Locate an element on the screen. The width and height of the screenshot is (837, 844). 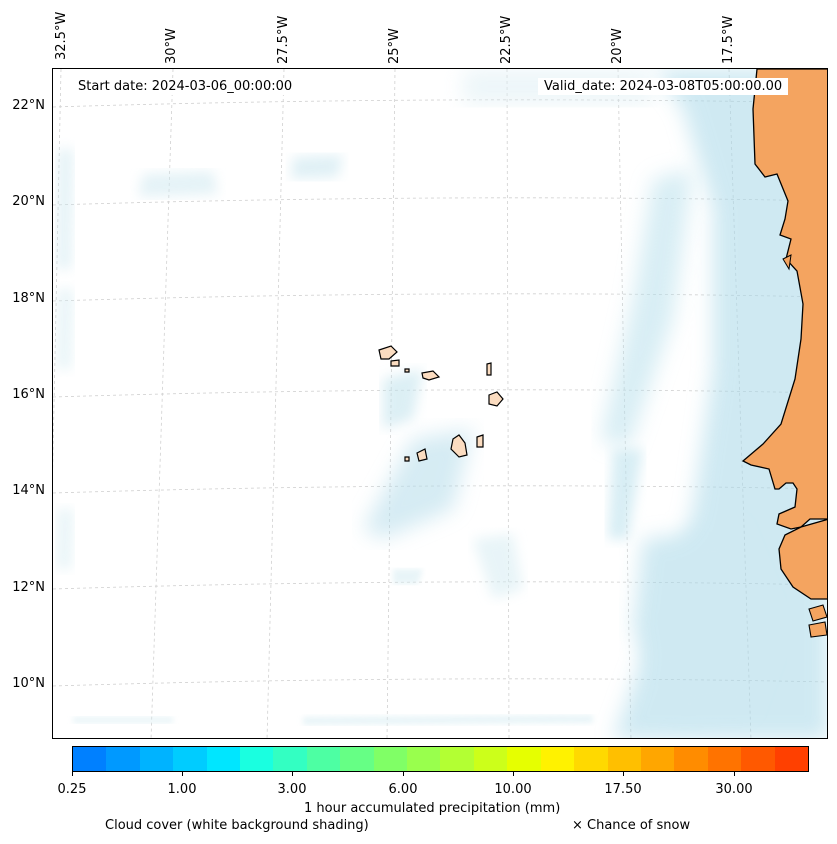
lat-label: 18°N is located at coordinates (28, 298).